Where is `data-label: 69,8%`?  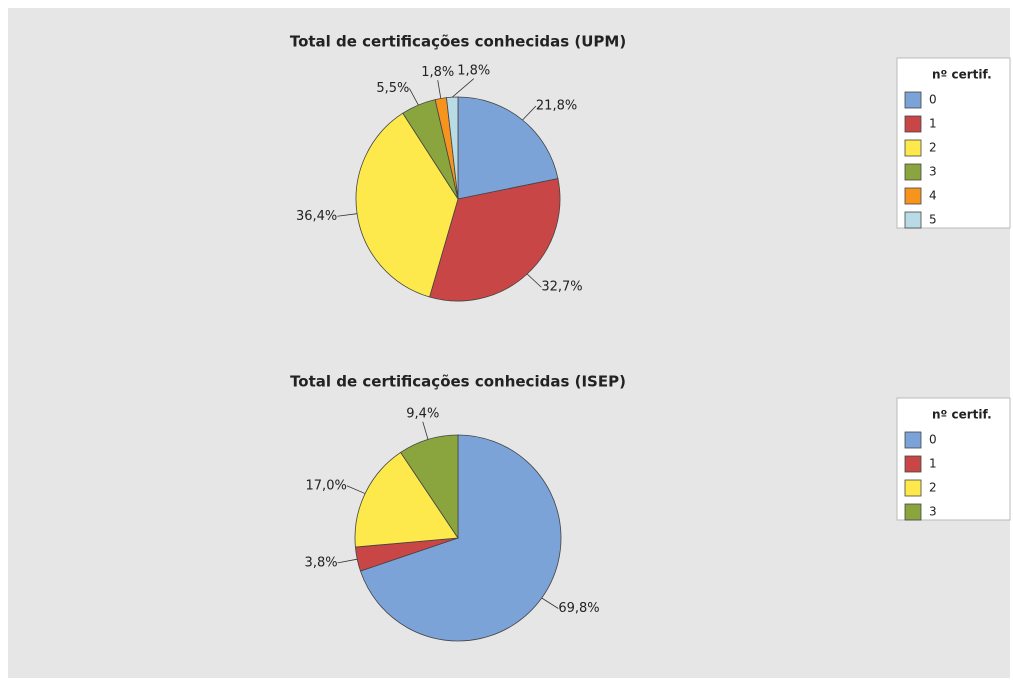
data-label: 69,8% is located at coordinates (578, 608).